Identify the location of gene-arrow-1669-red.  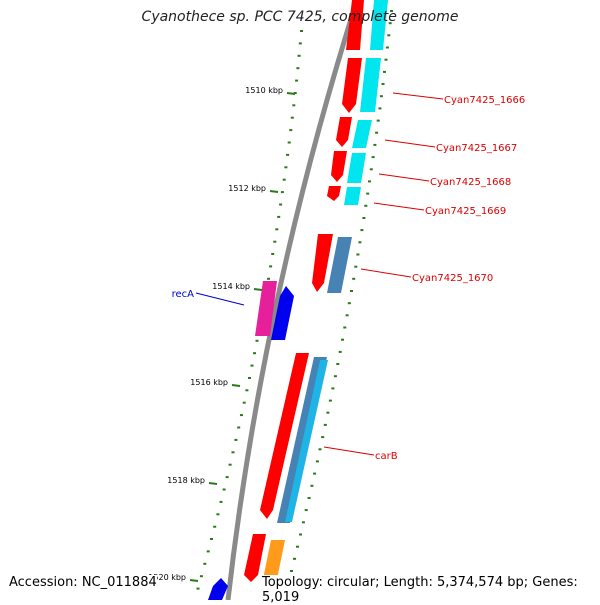
(334, 193).